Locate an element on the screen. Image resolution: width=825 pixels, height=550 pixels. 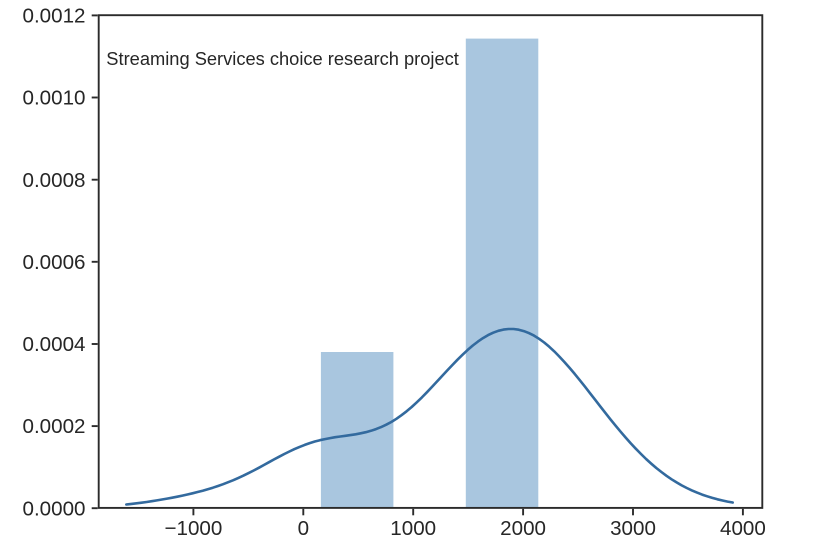
svg-text: 0.0012 is located at coordinates (54, 16).